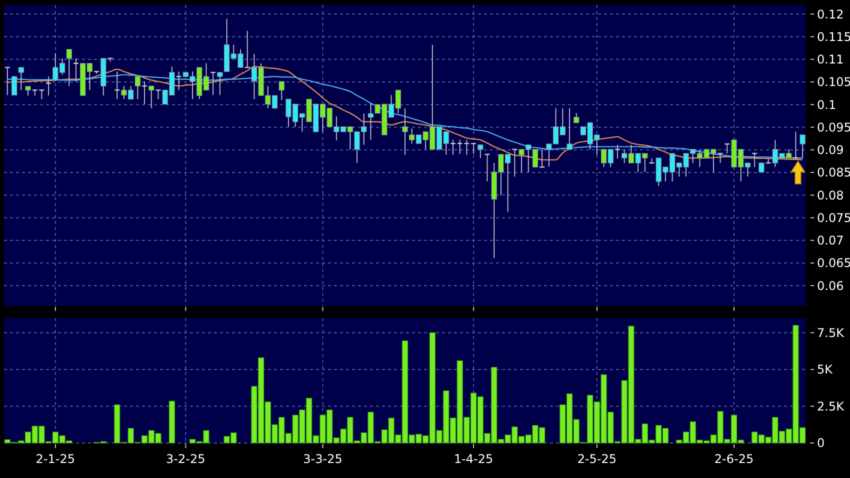 The height and width of the screenshot is (478, 850). What do you see at coordinates (825, 369) in the screenshot?
I see `y-tick-label: 5K` at bounding box center [825, 369].